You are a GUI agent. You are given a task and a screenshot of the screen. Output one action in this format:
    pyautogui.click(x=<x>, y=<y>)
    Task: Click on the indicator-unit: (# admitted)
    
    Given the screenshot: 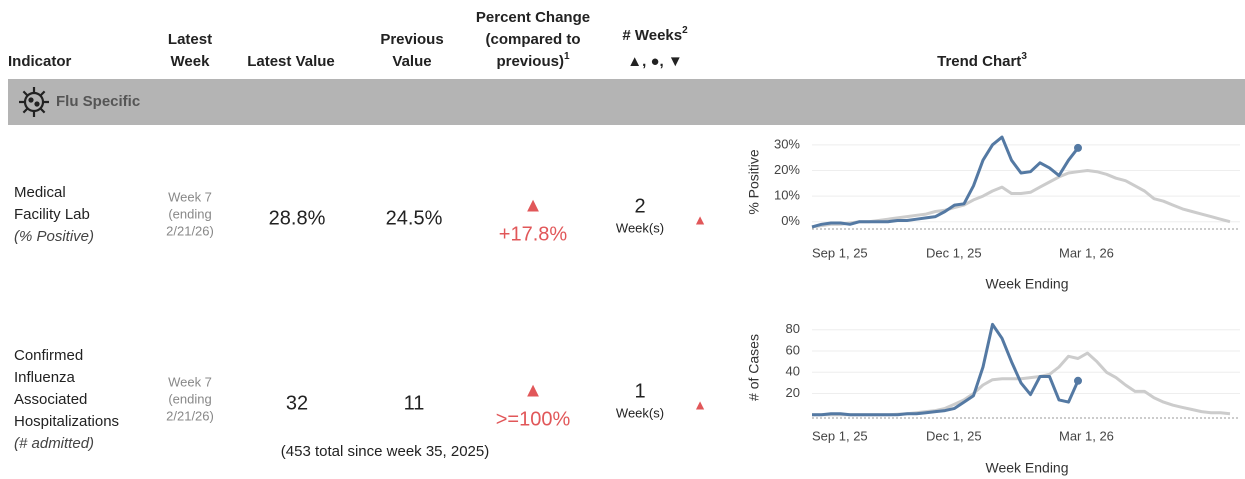 What is the action you would take?
    pyautogui.click(x=54, y=443)
    